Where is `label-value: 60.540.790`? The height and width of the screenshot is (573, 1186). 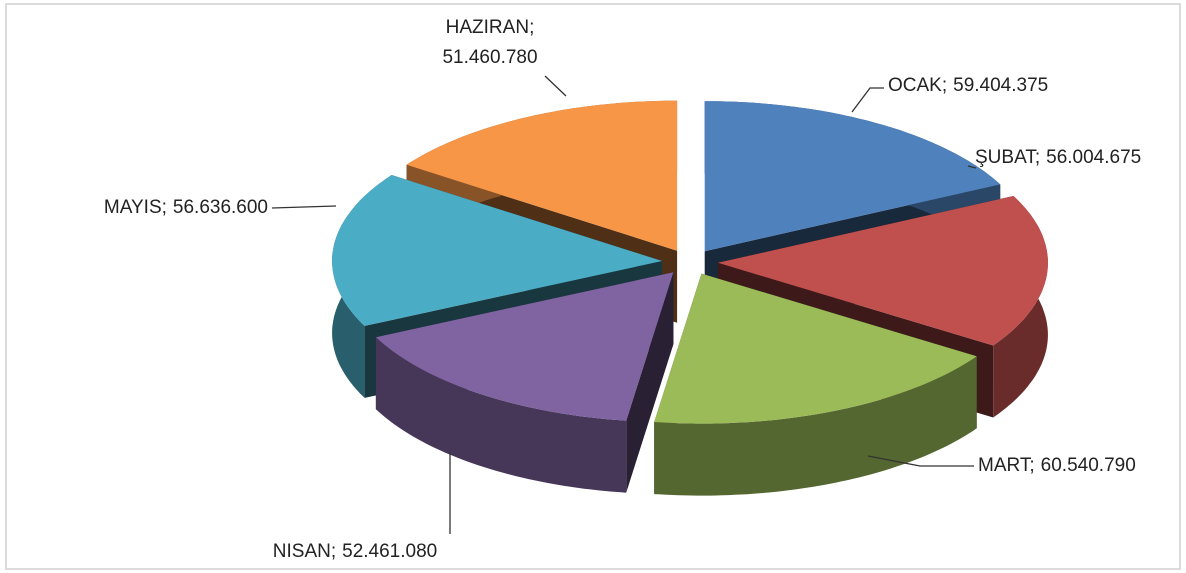 label-value: 60.540.790 is located at coordinates (1088, 465).